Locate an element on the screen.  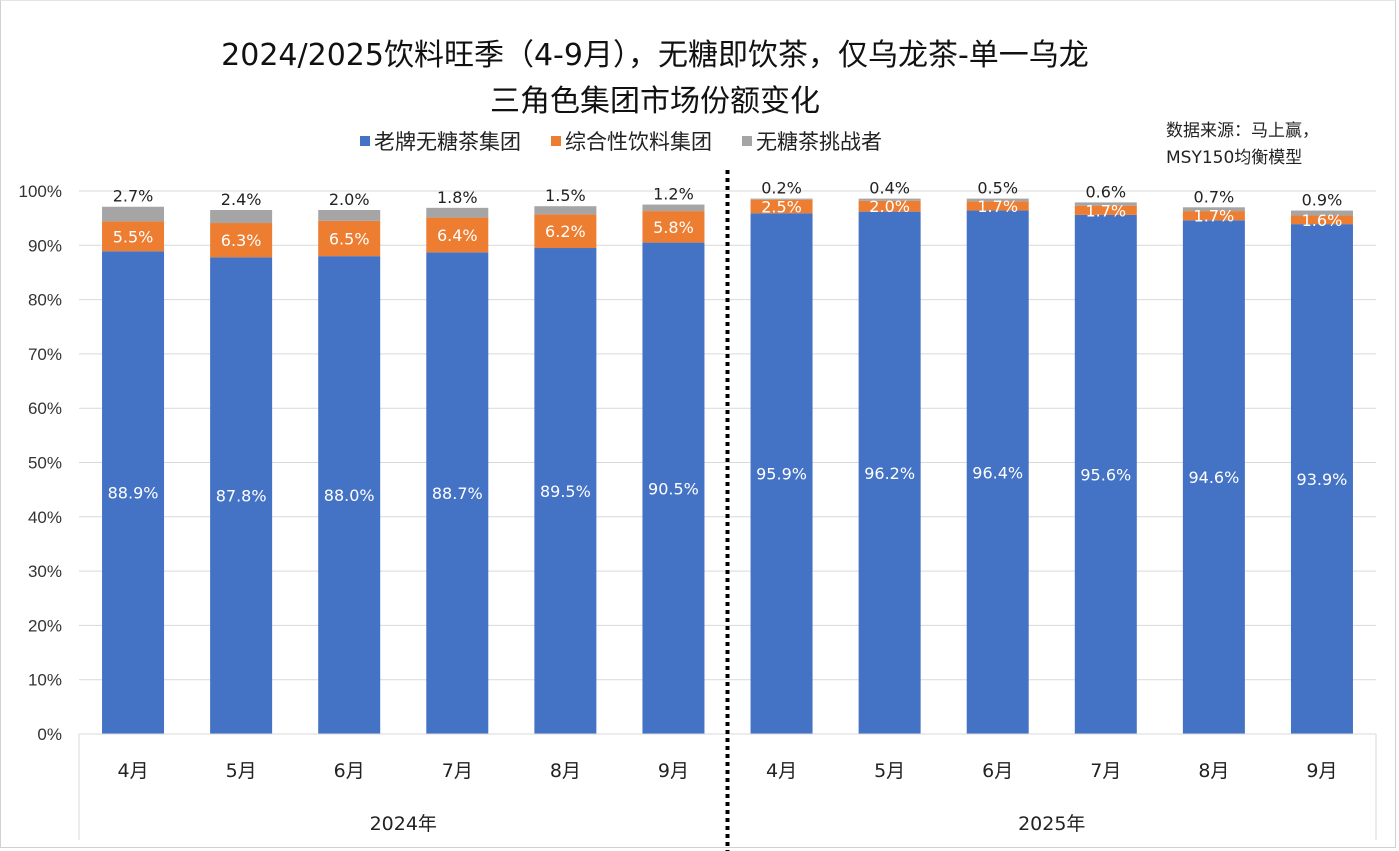
y-tick-label: 40% is located at coordinates (45, 517).